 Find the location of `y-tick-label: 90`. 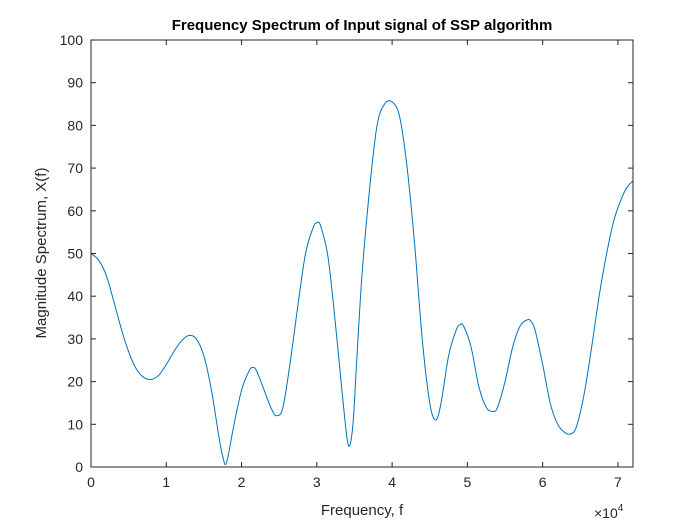

y-tick-label: 90 is located at coordinates (75, 83).